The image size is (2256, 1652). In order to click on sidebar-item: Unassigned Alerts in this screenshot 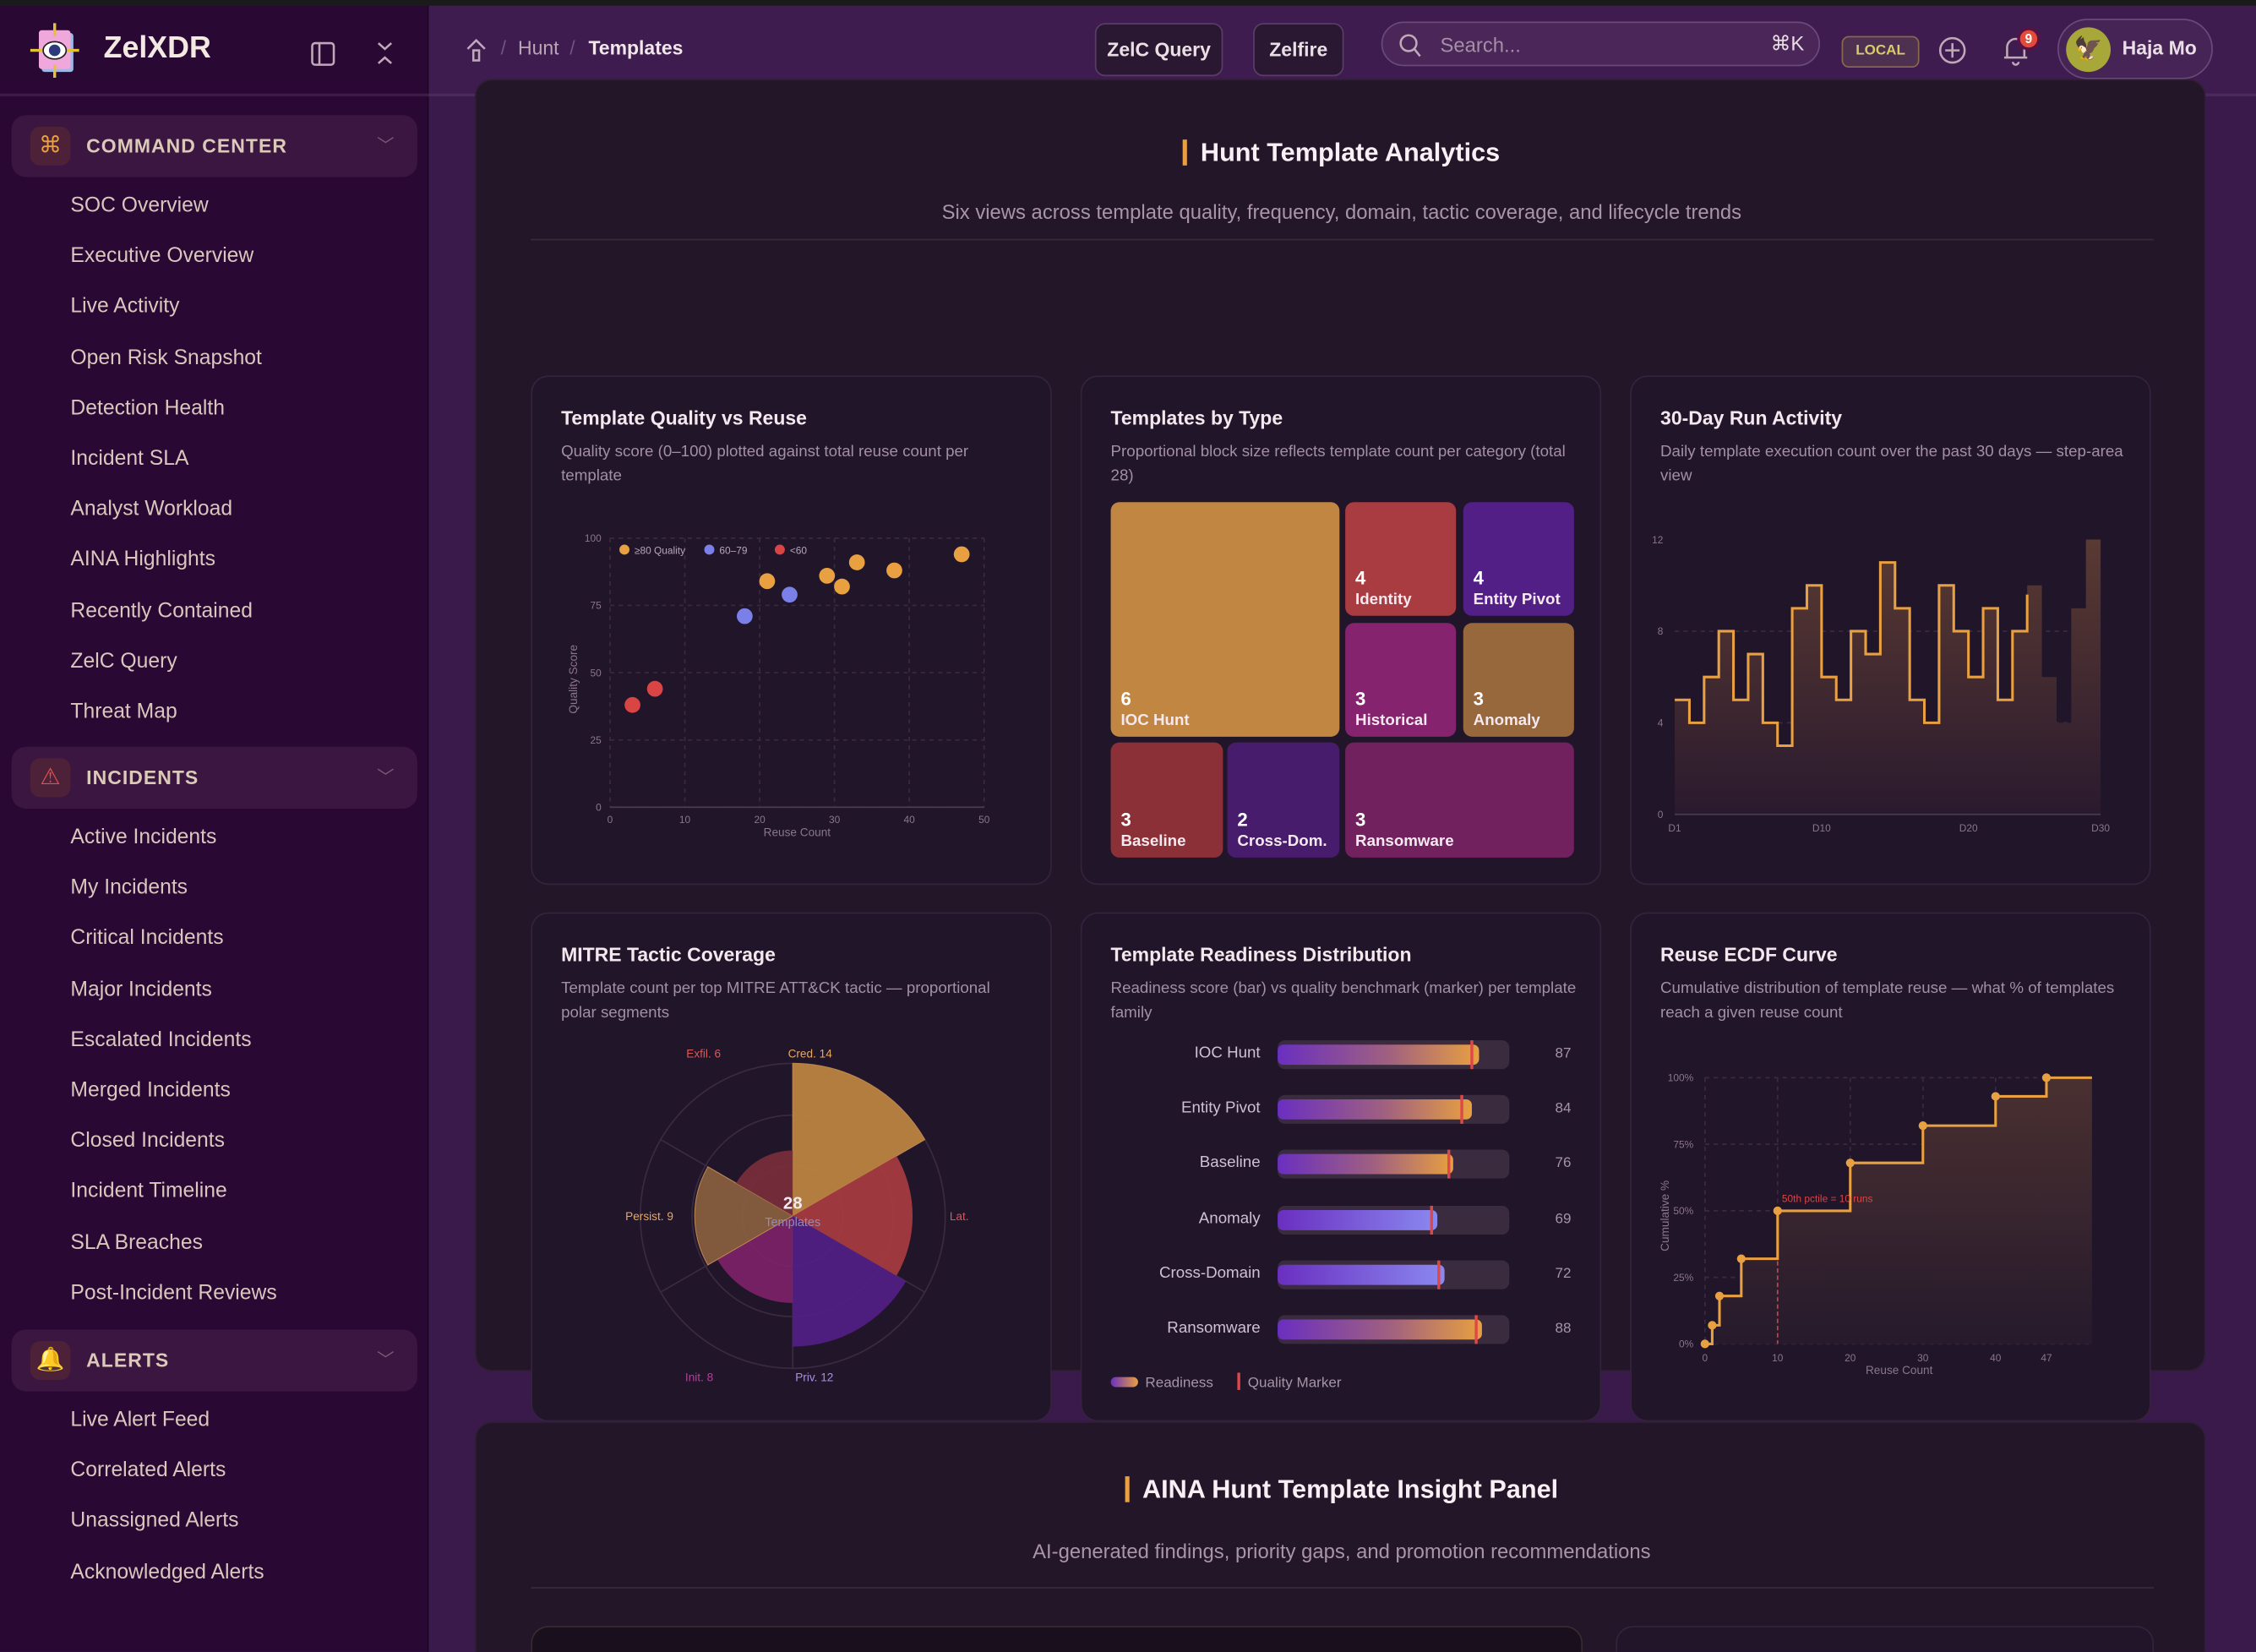, I will do `click(154, 1522)`.